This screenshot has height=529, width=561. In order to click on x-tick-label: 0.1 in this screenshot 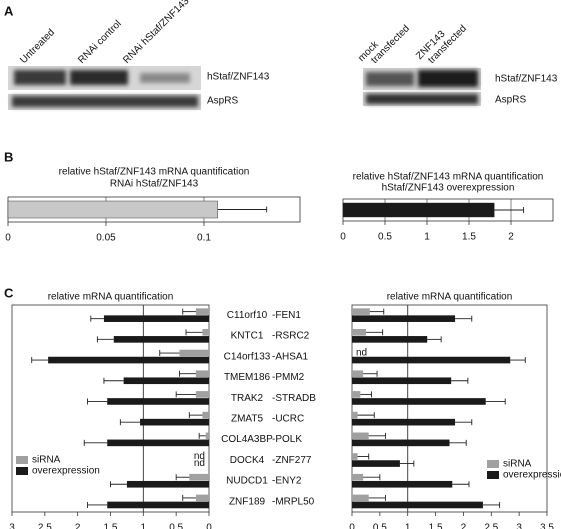, I will do `click(204, 238)`.